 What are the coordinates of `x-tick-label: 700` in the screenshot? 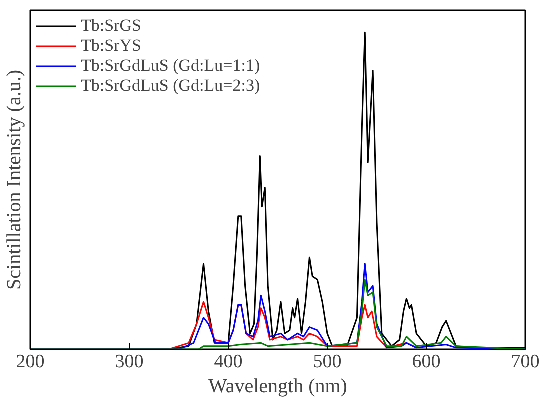 It's located at (525, 362).